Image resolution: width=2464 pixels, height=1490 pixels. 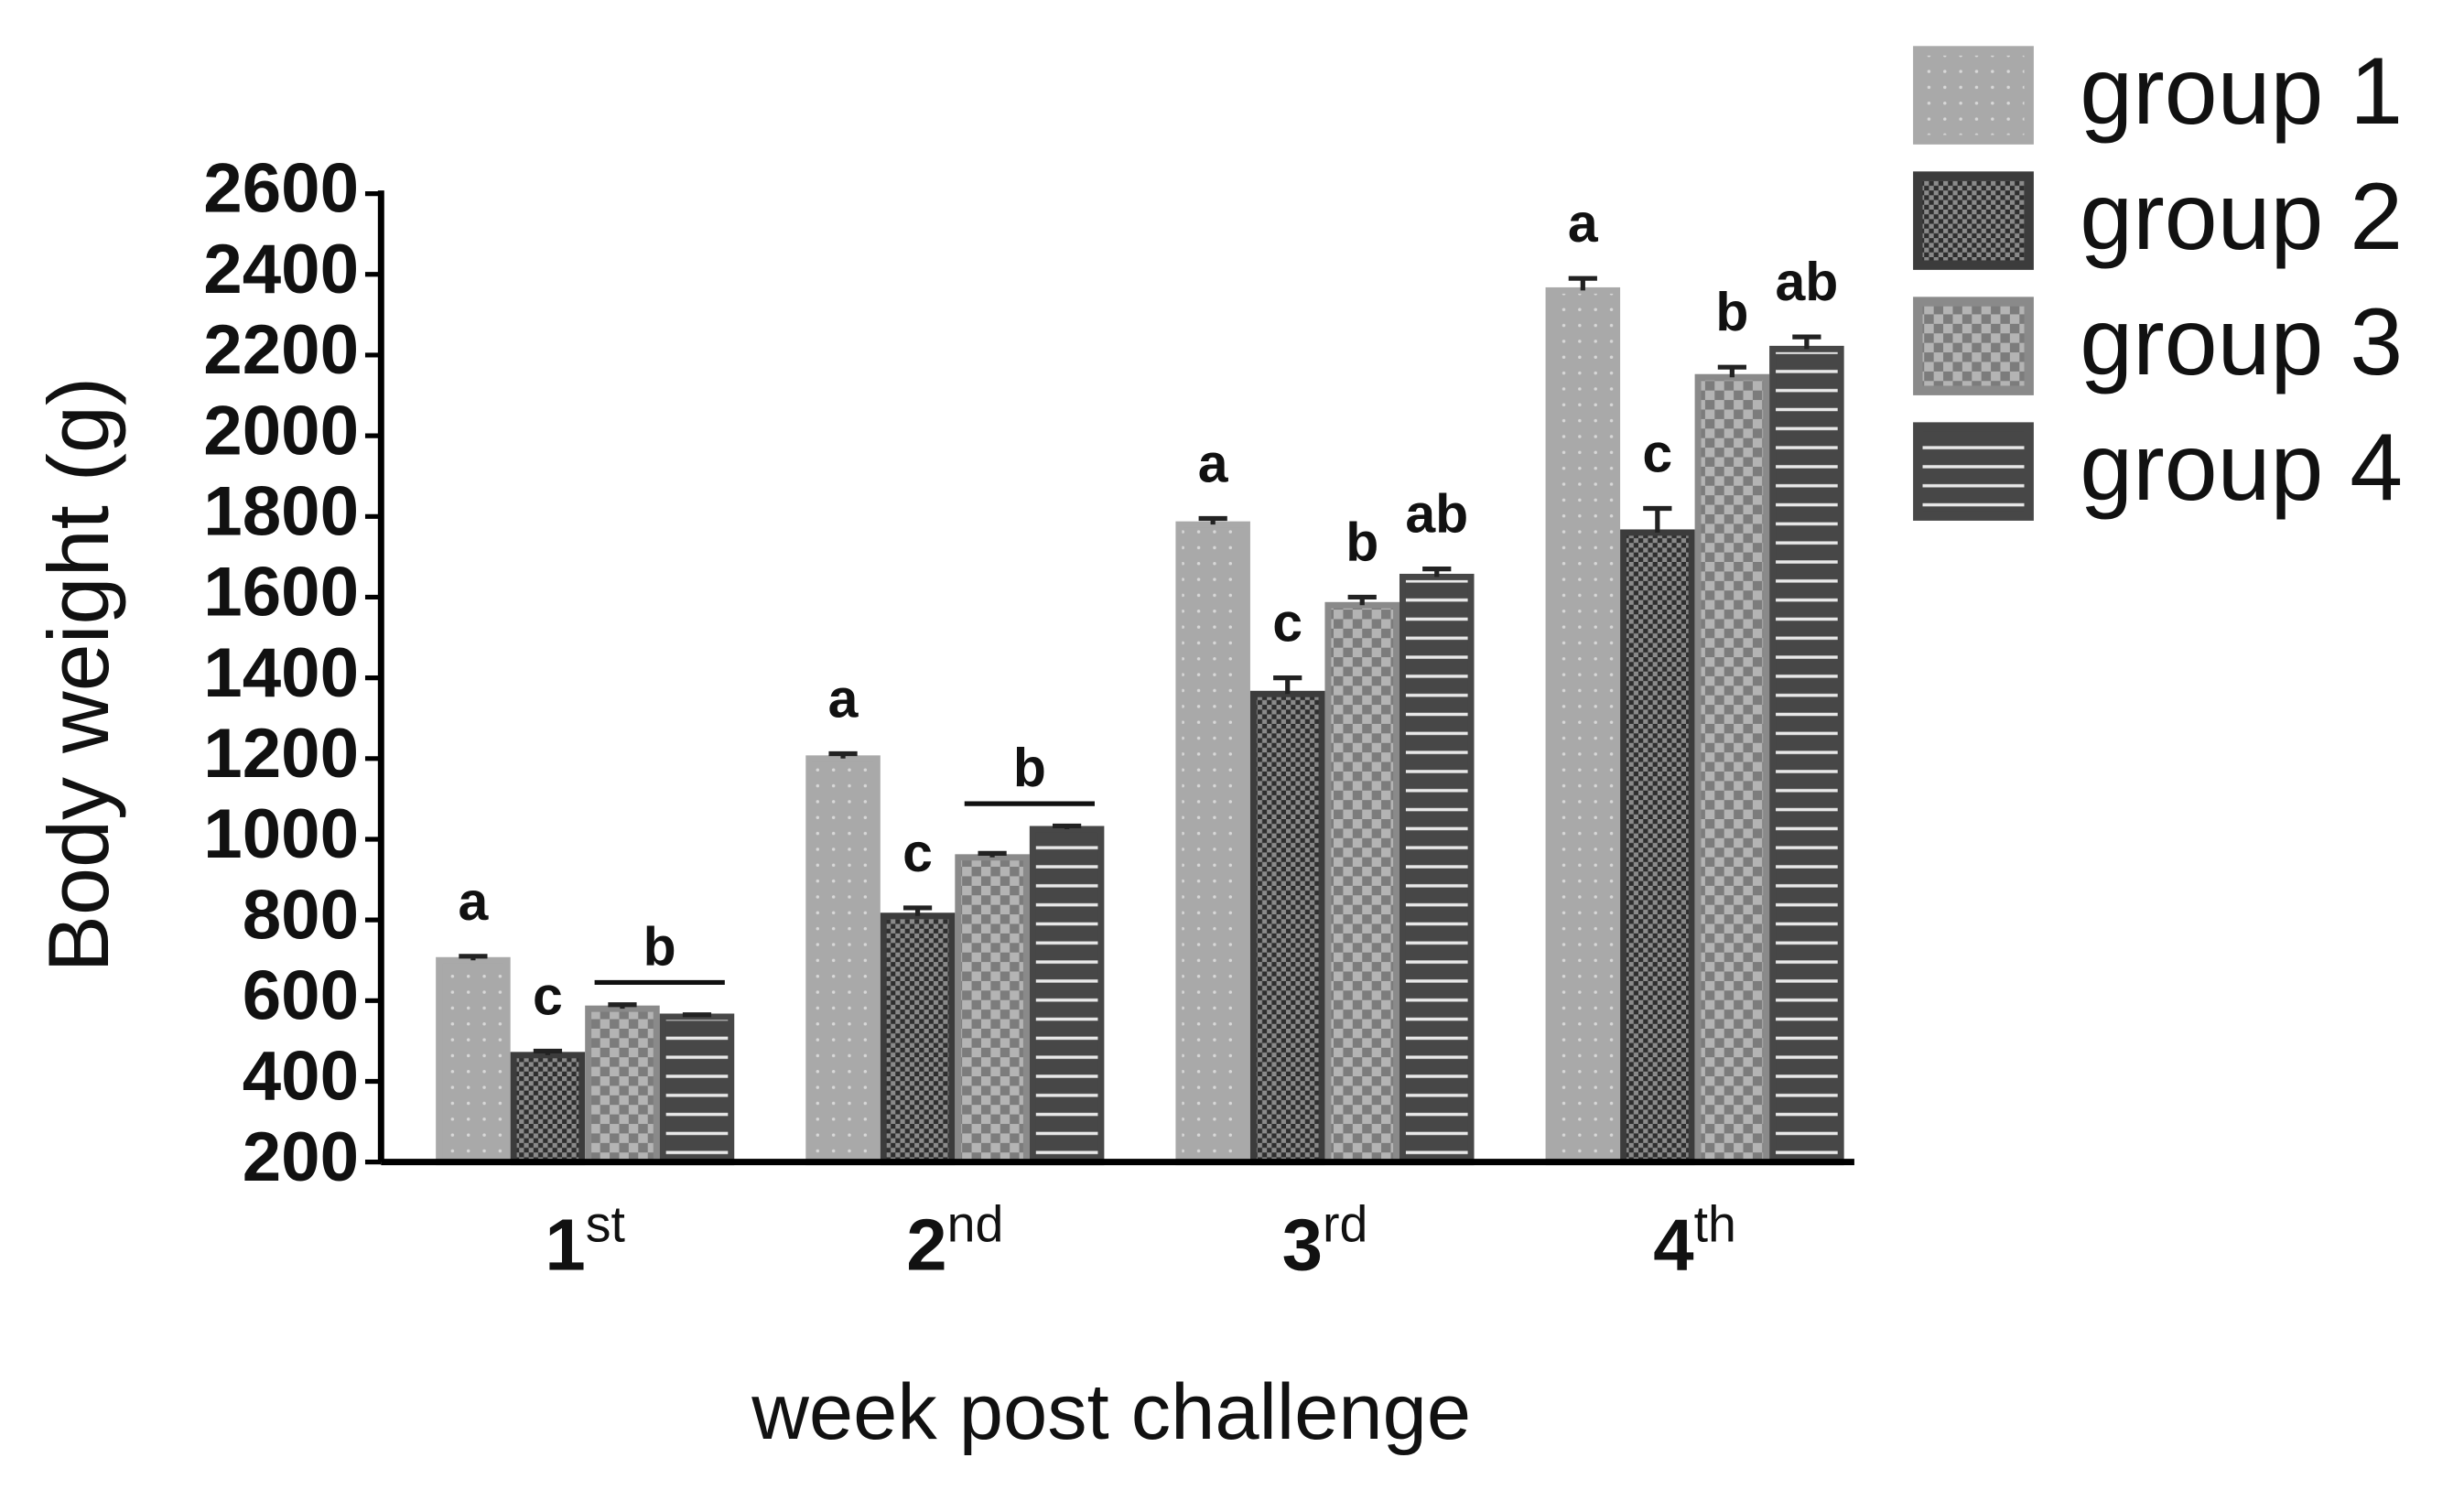 I want to click on y-tick-label: 1400, so click(x=281, y=673).